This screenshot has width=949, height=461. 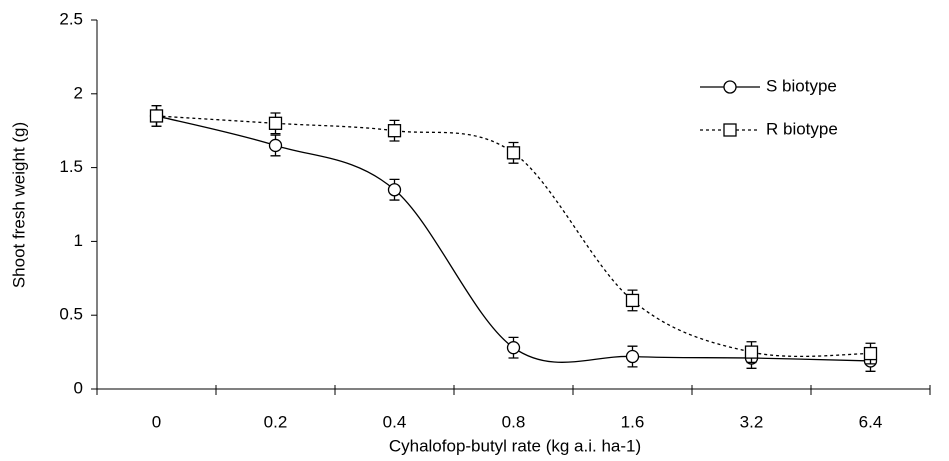 What do you see at coordinates (276, 421) in the screenshot?
I see `x-tick-label: 0.2` at bounding box center [276, 421].